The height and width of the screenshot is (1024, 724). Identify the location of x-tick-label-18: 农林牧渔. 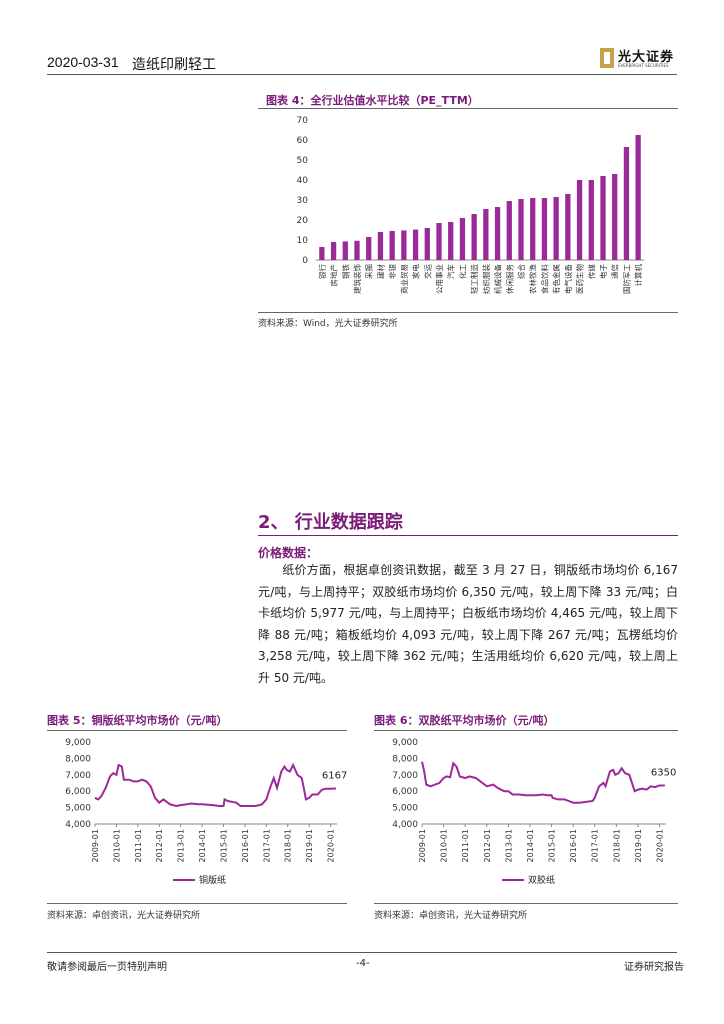
(533, 279).